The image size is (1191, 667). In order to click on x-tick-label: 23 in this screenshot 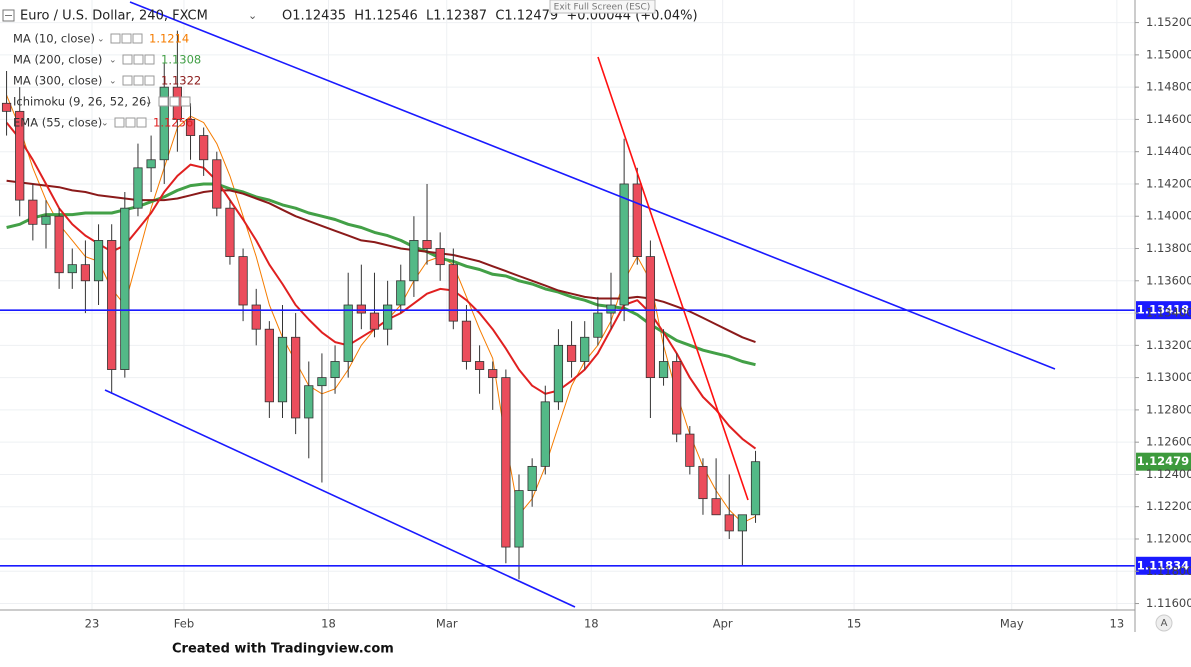, I will do `click(92, 624)`.